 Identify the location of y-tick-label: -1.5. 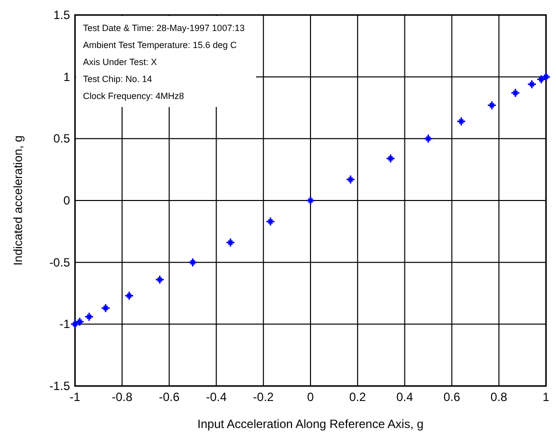
(59, 386).